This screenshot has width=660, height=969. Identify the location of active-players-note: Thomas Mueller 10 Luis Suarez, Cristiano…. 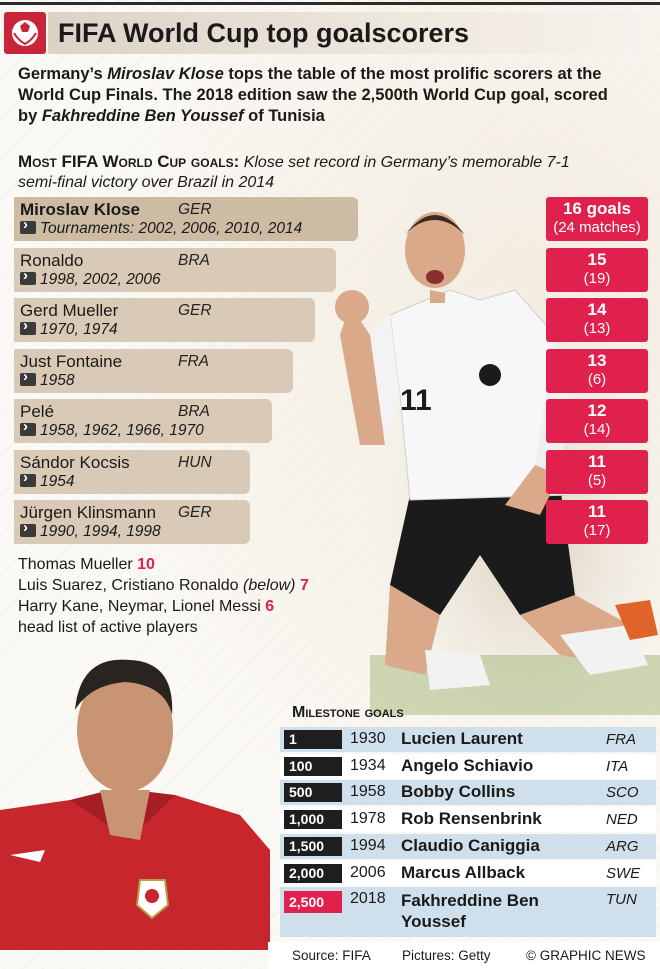
(163, 596).